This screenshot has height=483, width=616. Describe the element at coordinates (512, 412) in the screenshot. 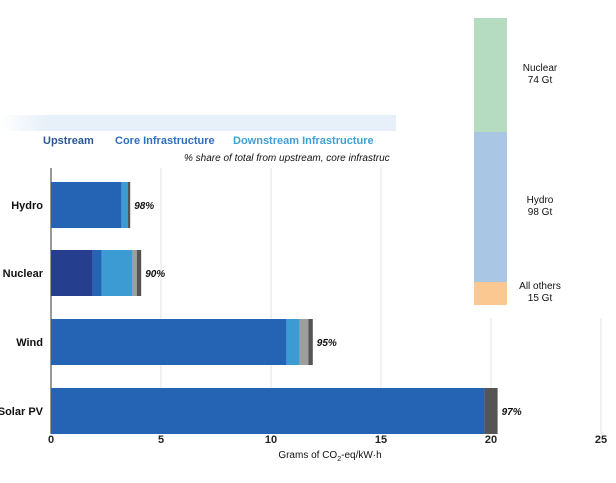

I see `data-label: 97%` at that location.